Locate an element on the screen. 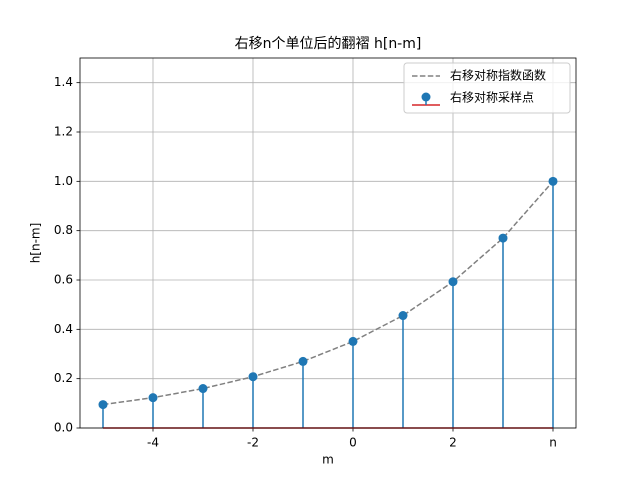 The image size is (640, 480). legend-box is located at coordinates (487, 88).